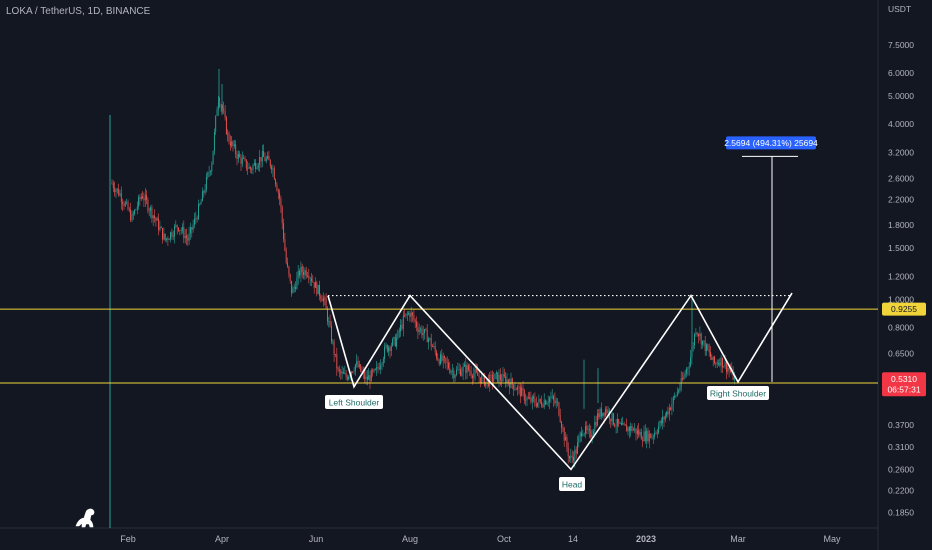 The width and height of the screenshot is (932, 550). I want to click on price-tick-label: 5.0000, so click(901, 96).